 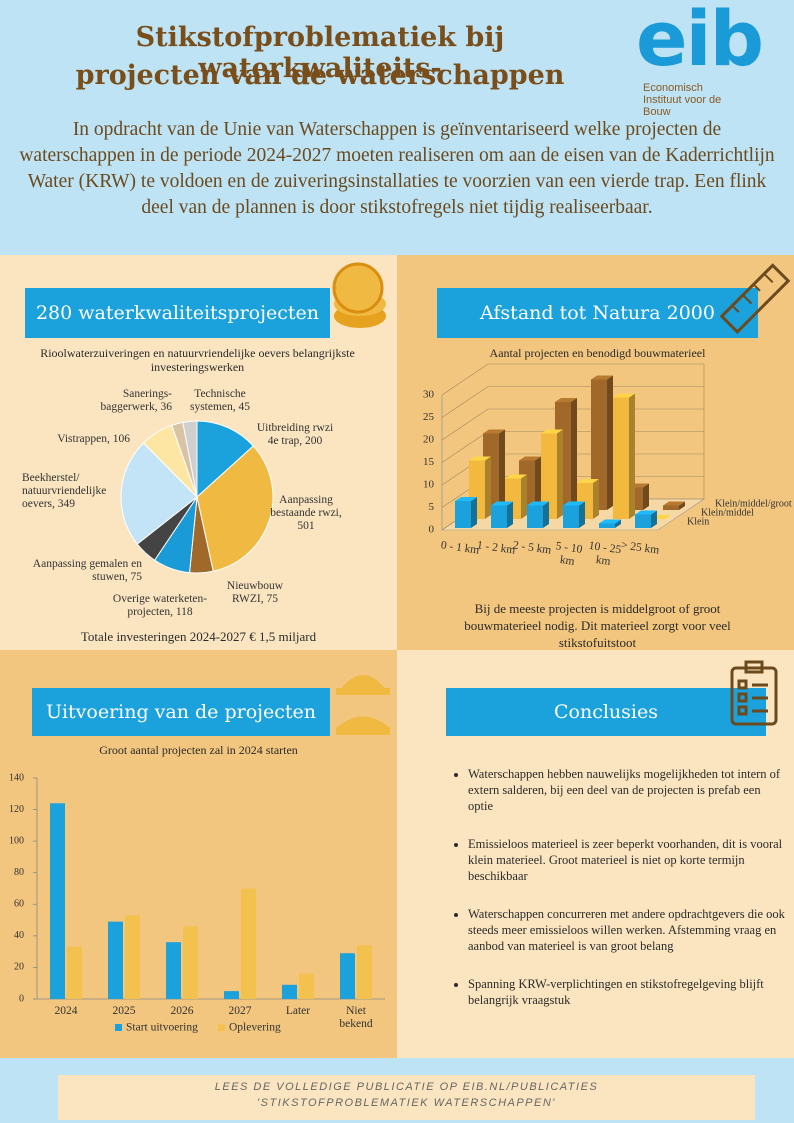 I want to click on icon-clipboard, so click(x=754, y=693).